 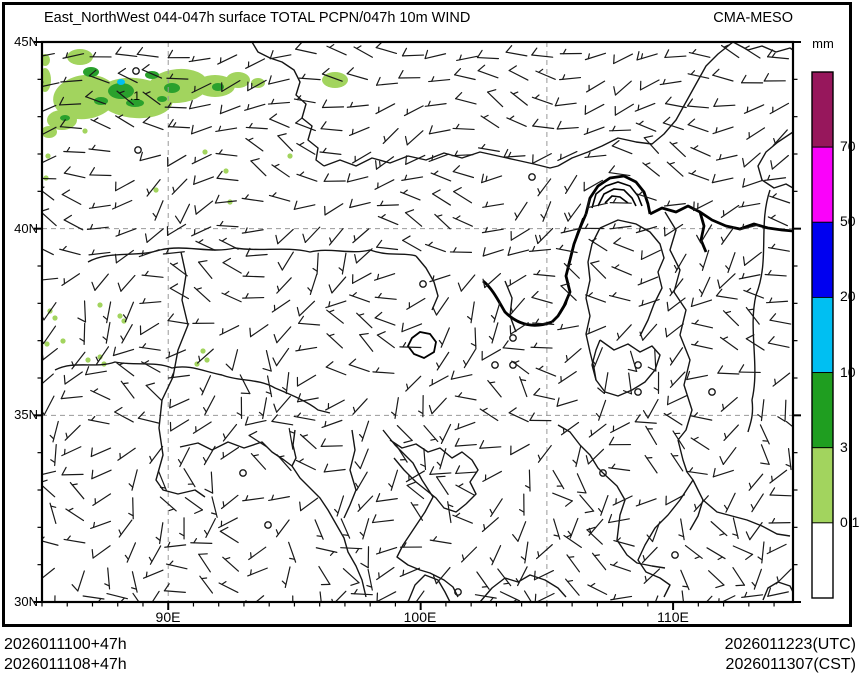 What do you see at coordinates (790, 644) in the screenshot?
I see `valid-time-utc: 2026011223(UTC)` at bounding box center [790, 644].